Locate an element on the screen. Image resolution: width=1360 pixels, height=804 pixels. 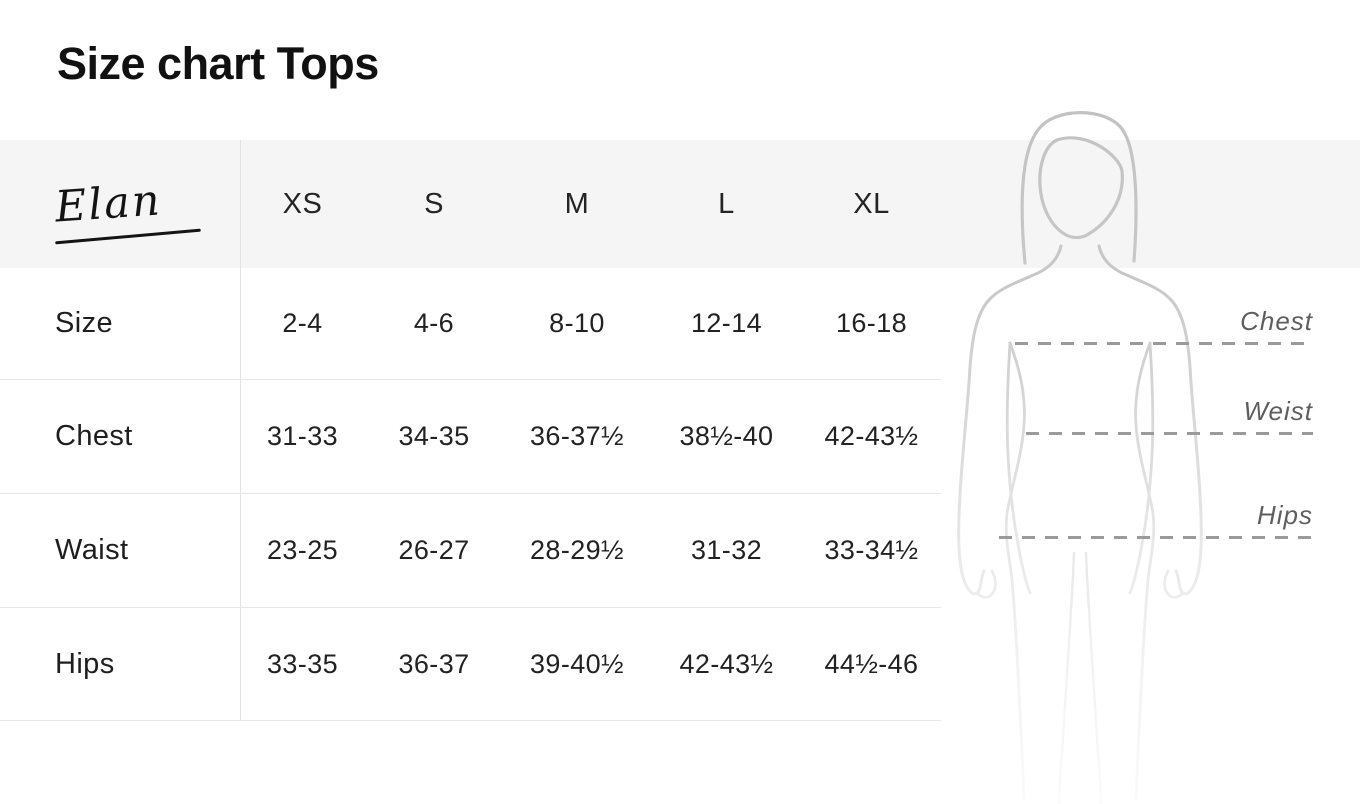
left-inner-arm is located at coordinates (1018, 468).